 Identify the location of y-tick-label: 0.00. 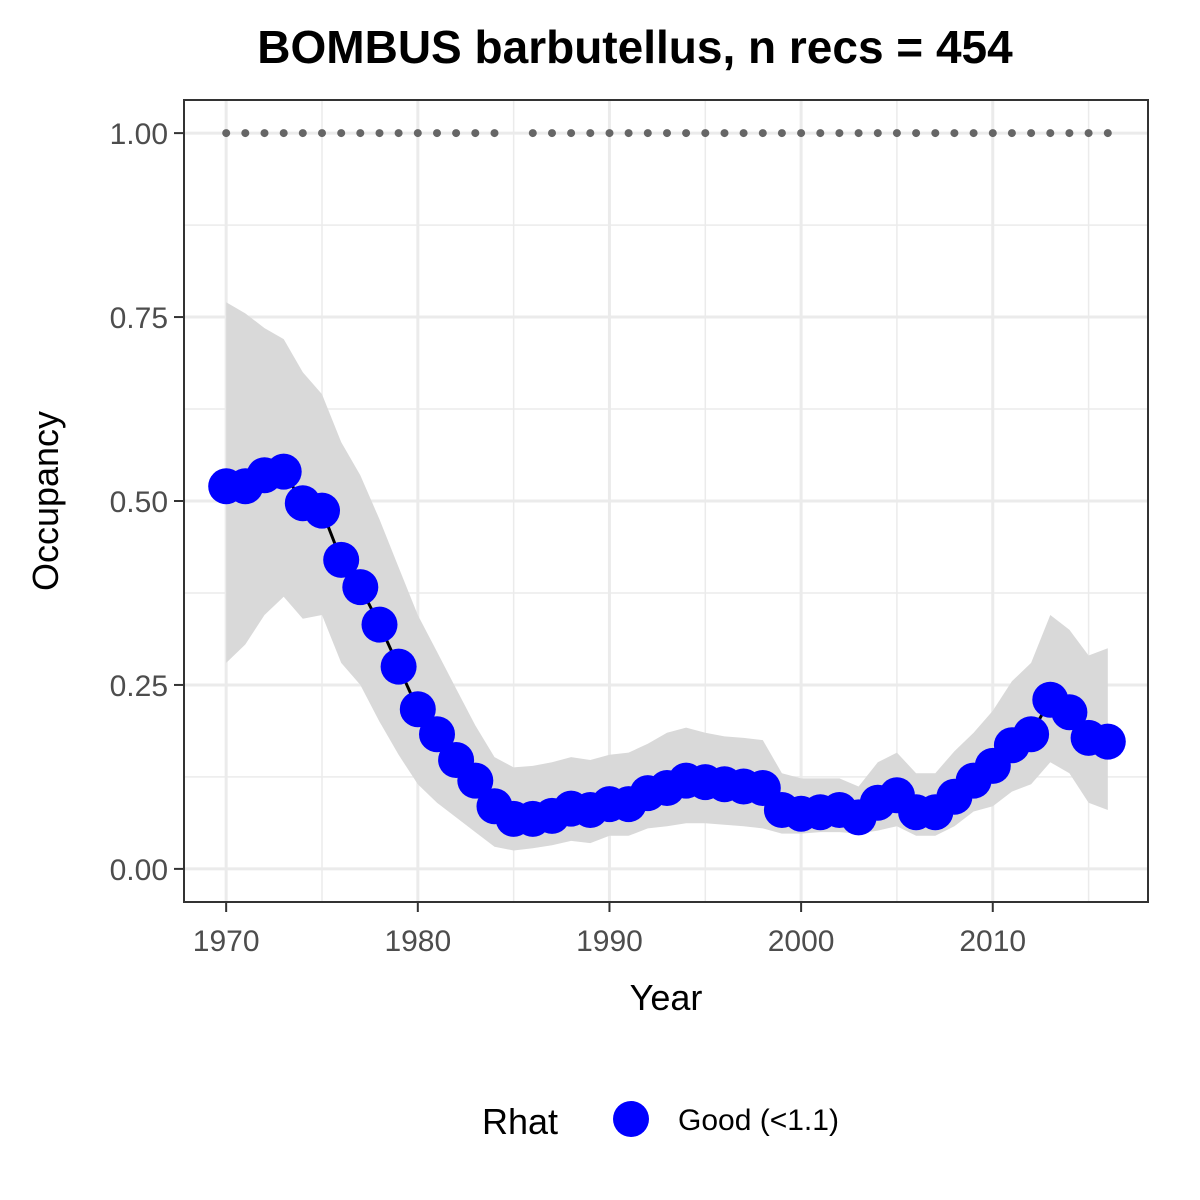
(139, 870).